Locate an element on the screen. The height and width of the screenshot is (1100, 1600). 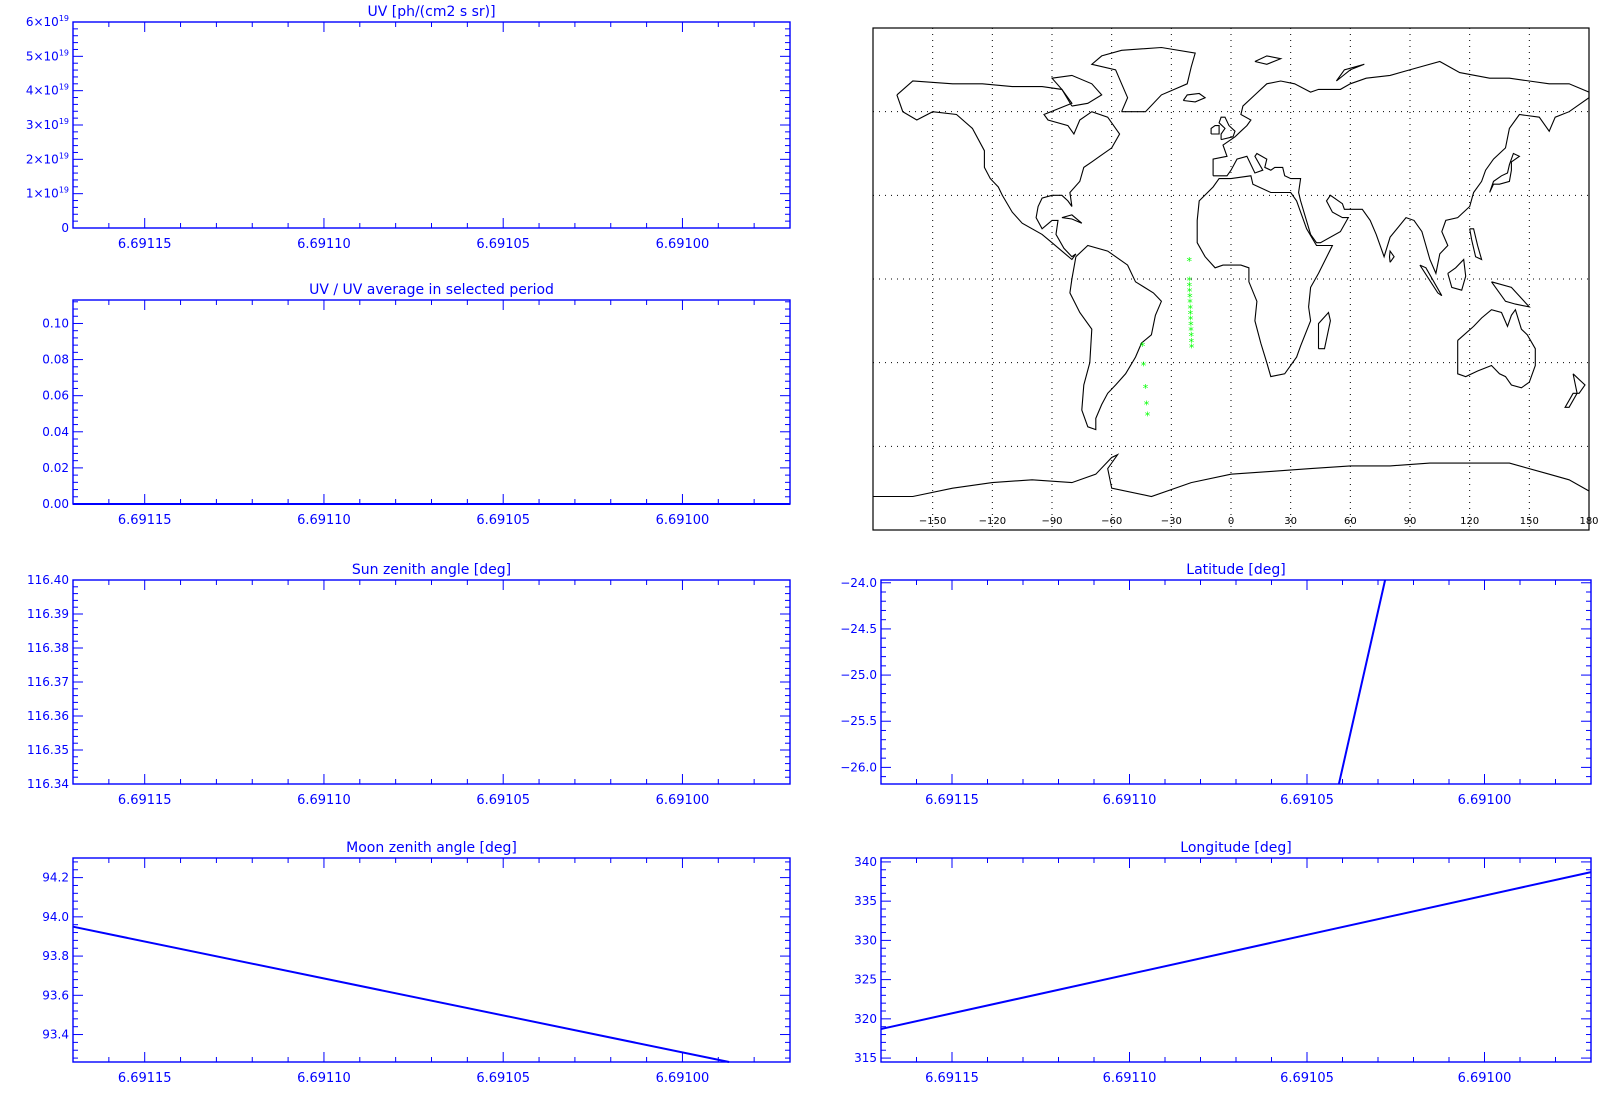
y-tick-label: 4×10¹⁹ is located at coordinates (47, 90).